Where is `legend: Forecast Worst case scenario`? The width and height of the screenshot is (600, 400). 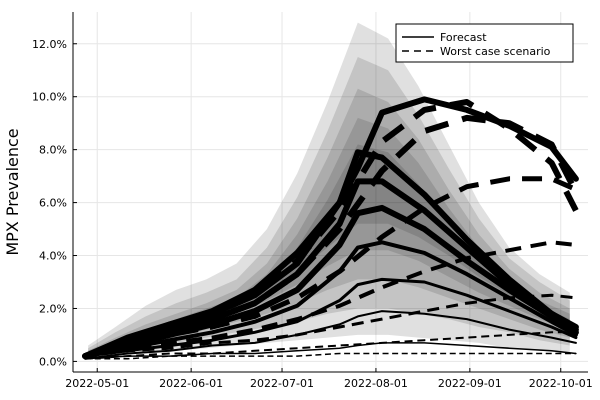 legend: Forecast Worst case scenario is located at coordinates (484, 43).